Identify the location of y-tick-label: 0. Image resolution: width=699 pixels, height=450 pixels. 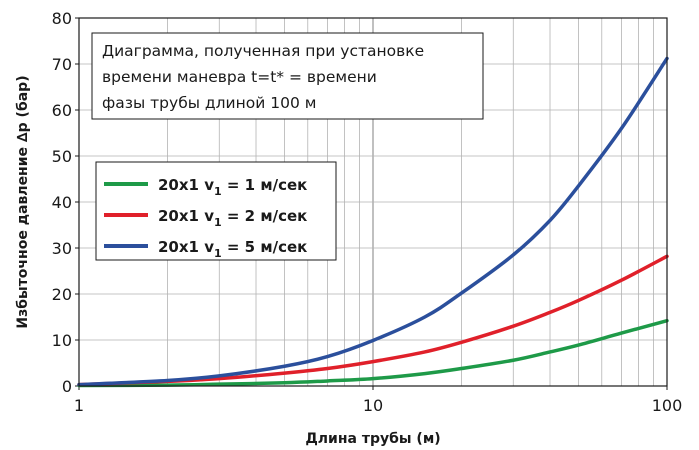
(67, 386).